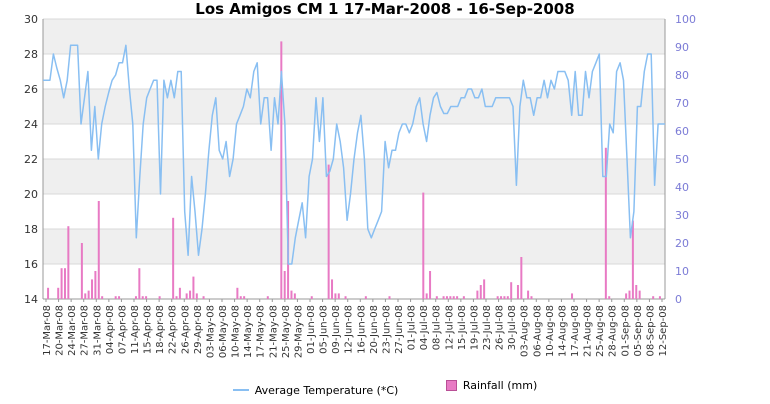 Image resolution: width=770 pixels, height=404 pixels. Describe the element at coordinates (682, 215) in the screenshot. I see `y-right-tick-label: 30` at that location.